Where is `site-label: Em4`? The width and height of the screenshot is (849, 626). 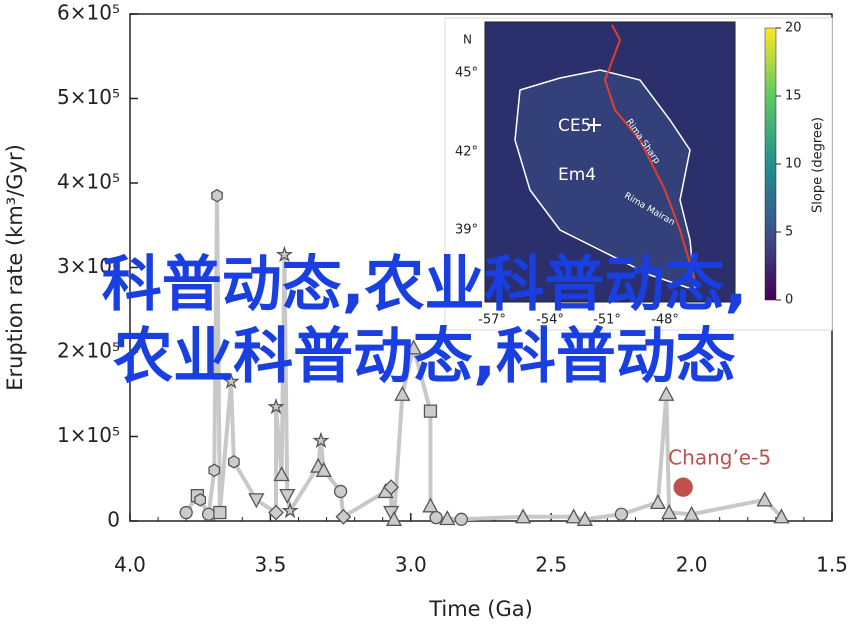
site-label: Em4 is located at coordinates (577, 175).